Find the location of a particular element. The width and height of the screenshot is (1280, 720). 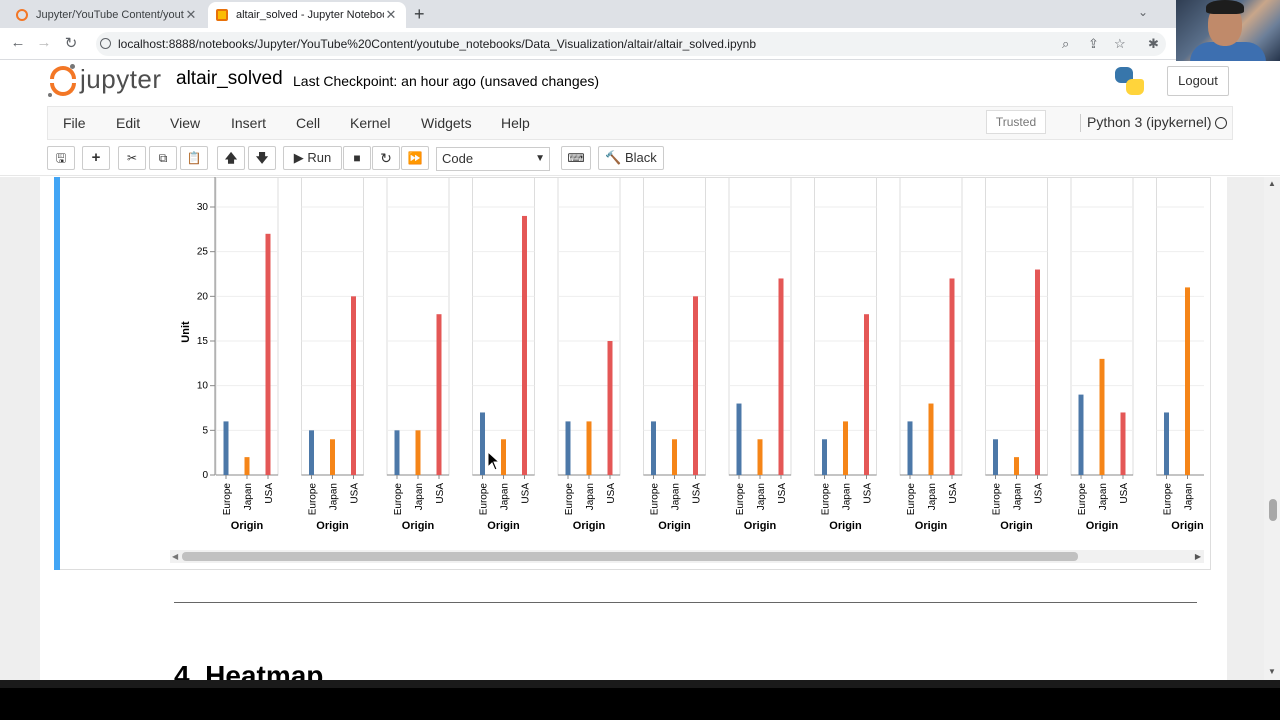

menu-view: View is located at coordinates (185, 123).